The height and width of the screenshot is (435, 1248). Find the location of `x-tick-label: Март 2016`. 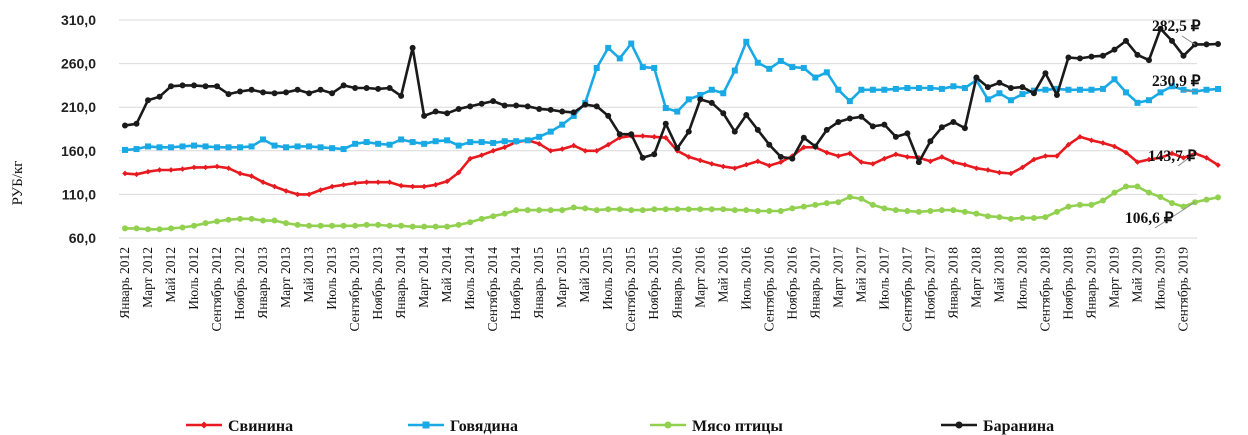

x-tick-label: Март 2016 is located at coordinates (699, 277).